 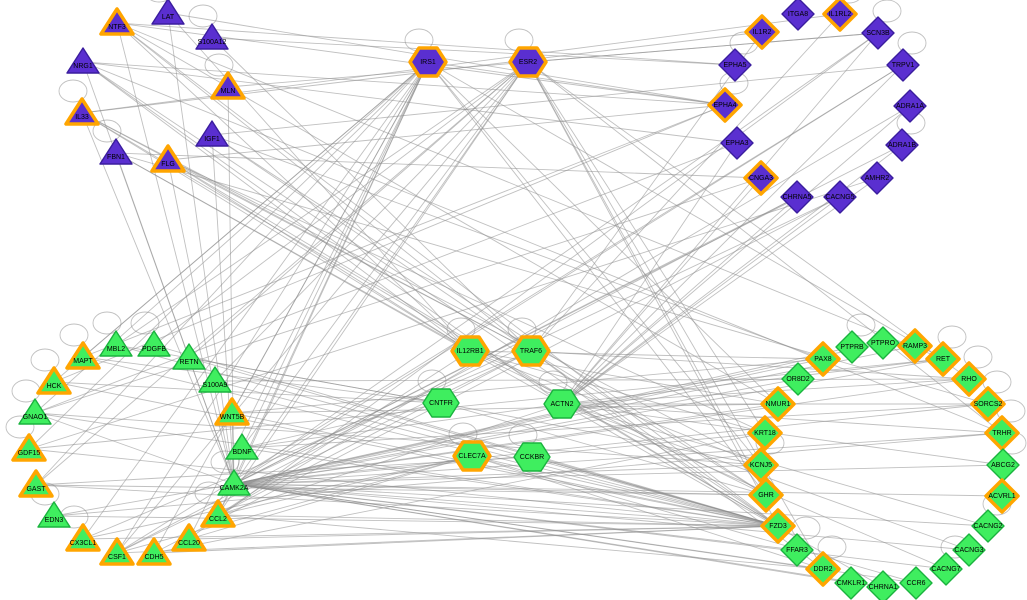 What do you see at coordinates (242, 446) in the screenshot?
I see `triangle-shape-BDNF` at bounding box center [242, 446].